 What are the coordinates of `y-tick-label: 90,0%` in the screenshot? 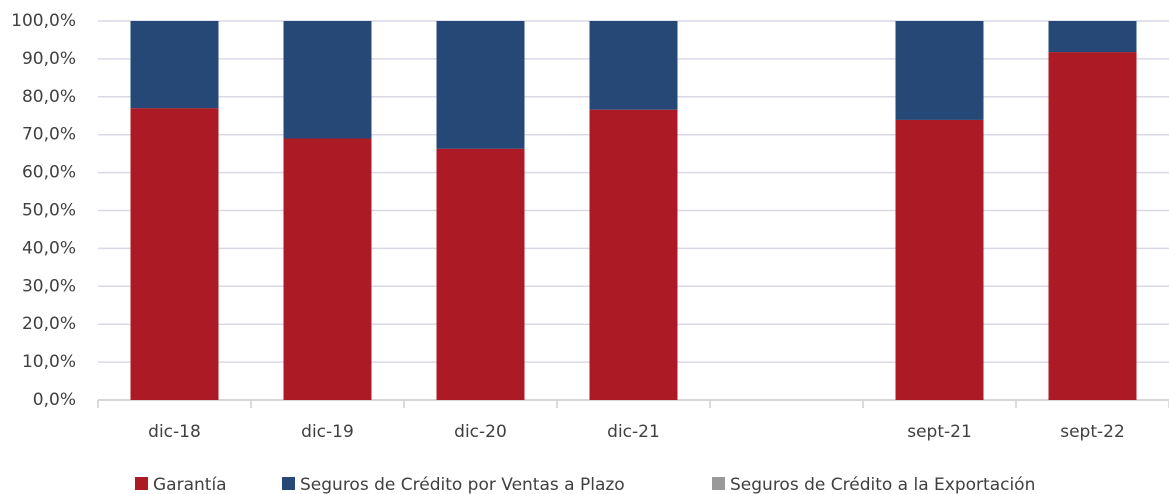 It's located at (49, 59).